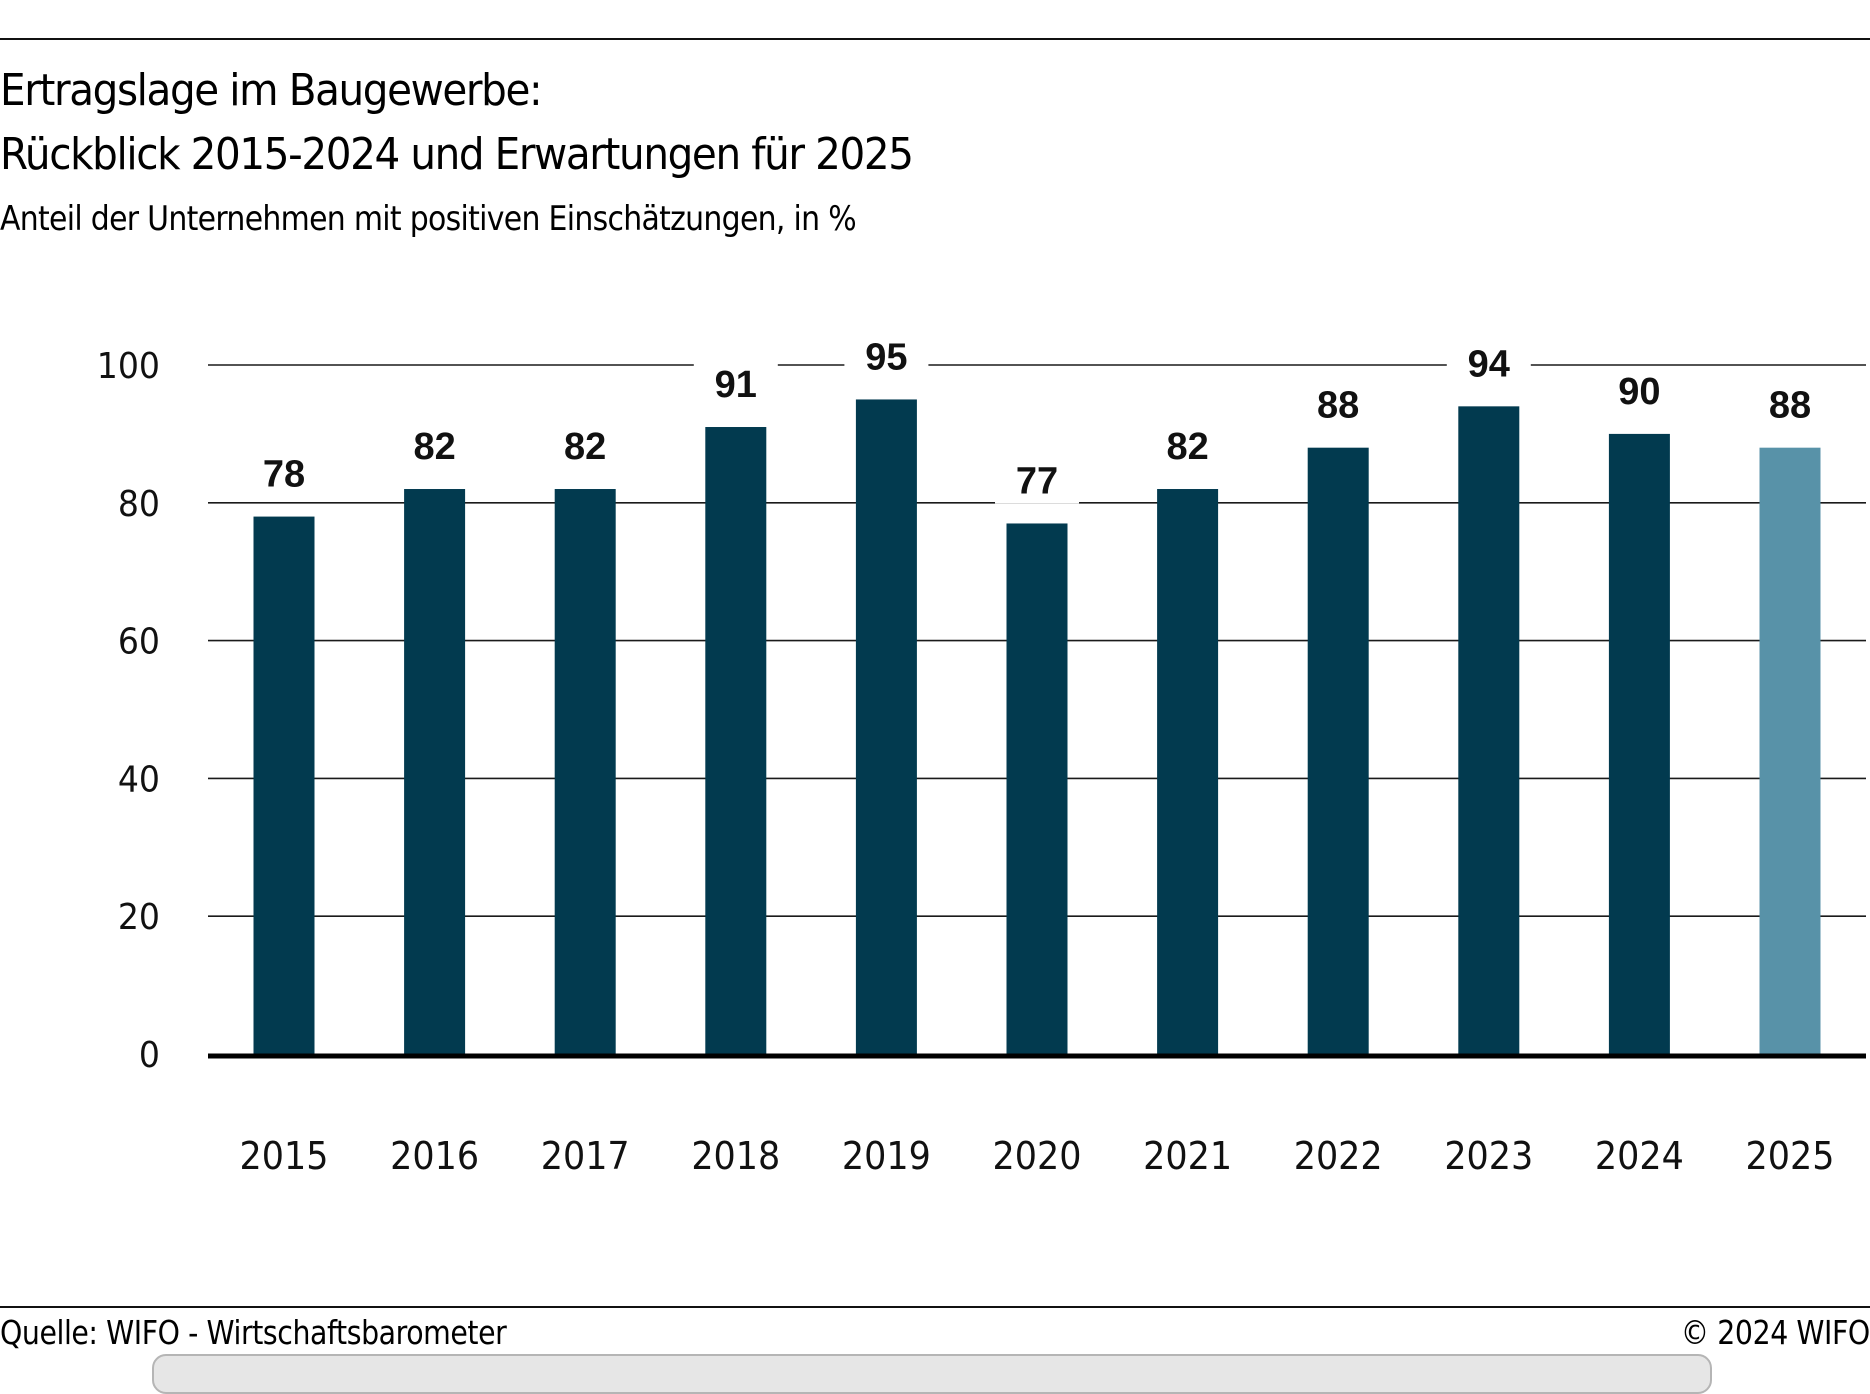  What do you see at coordinates (271, 90) in the screenshot?
I see `chart-title-line-1: Ertragslage im Baugewerbe:` at bounding box center [271, 90].